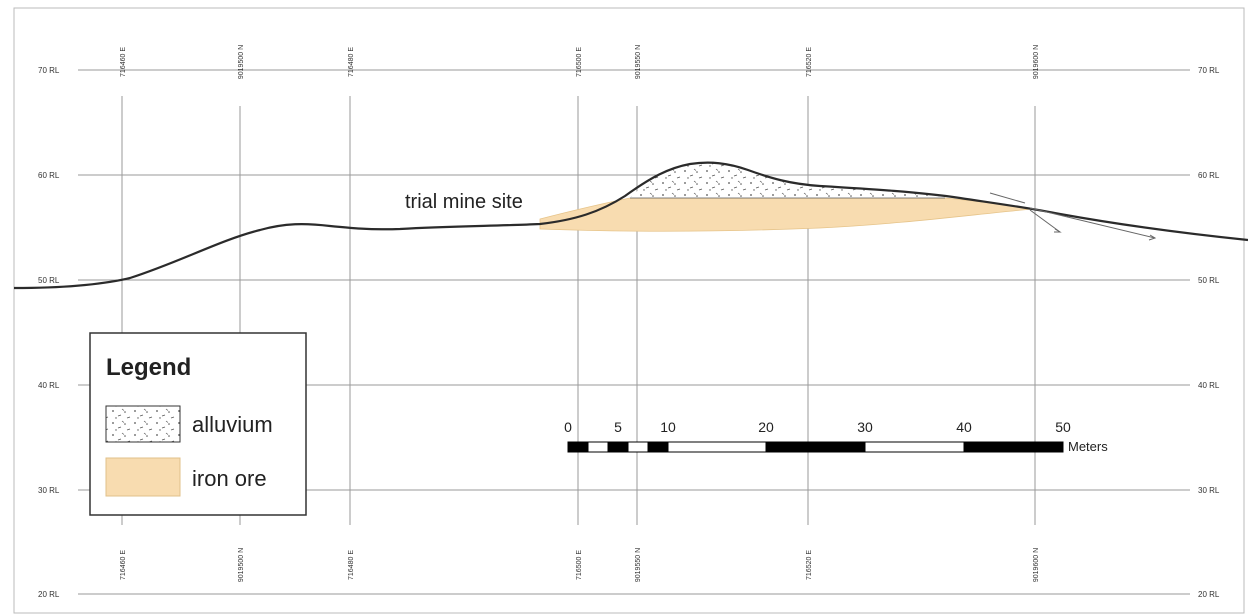 This screenshot has width=1248, height=615. Describe the element at coordinates (232, 424) in the screenshot. I see `legend-label-alluvium: alluvium` at that location.